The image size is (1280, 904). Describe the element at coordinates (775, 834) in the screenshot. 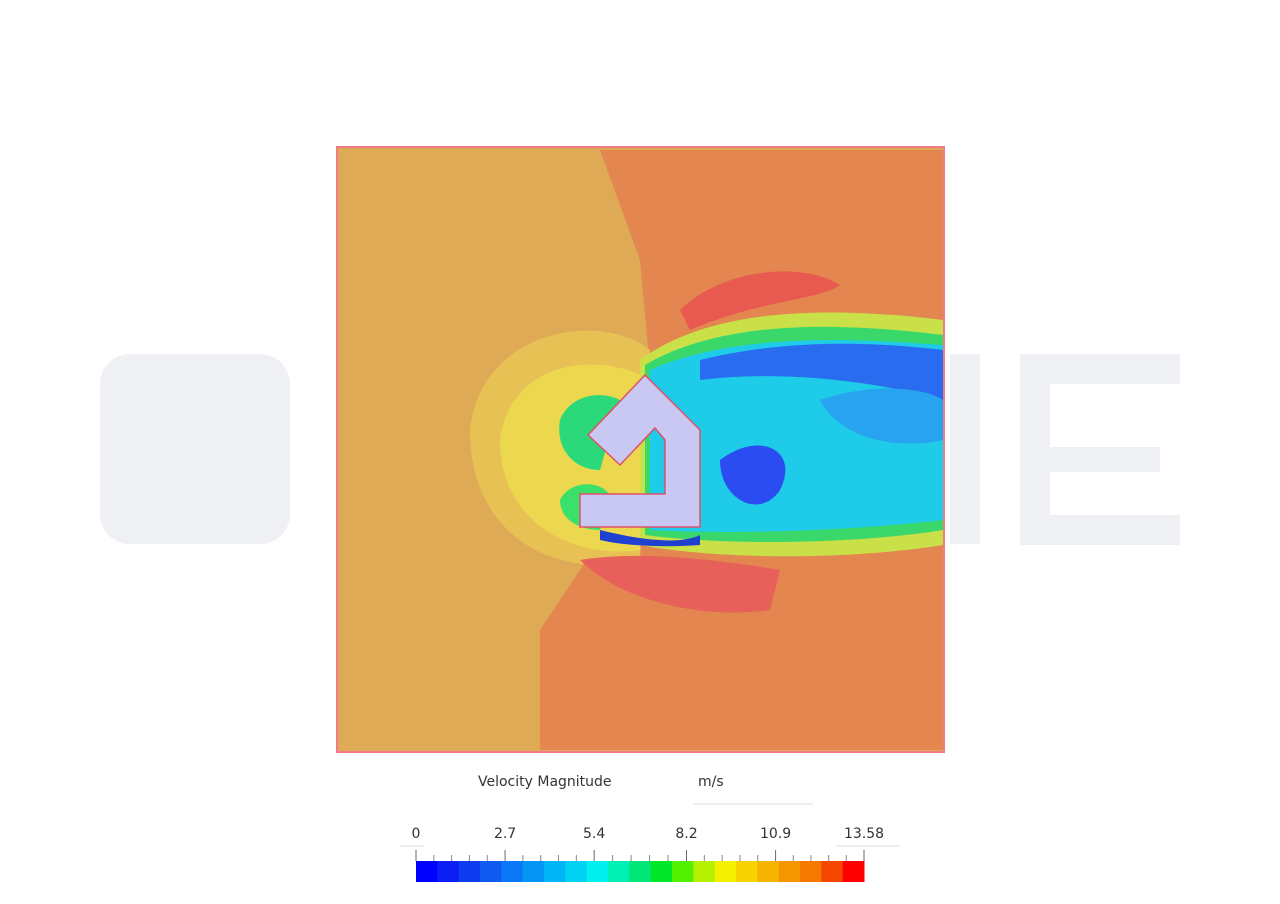

I see `tick-label: 10.9` at that location.